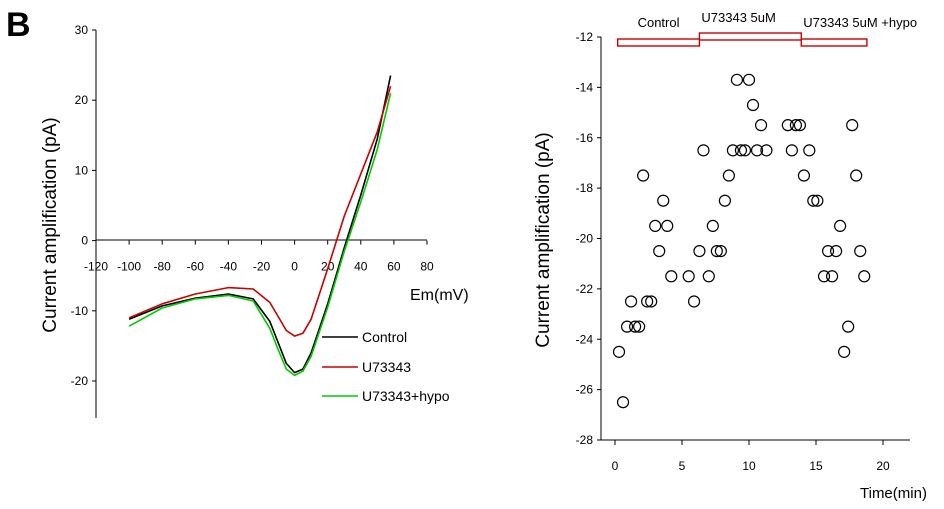 Image resolution: width=944 pixels, height=509 pixels. I want to click on right-y-tick-label: -20, so click(585, 239).